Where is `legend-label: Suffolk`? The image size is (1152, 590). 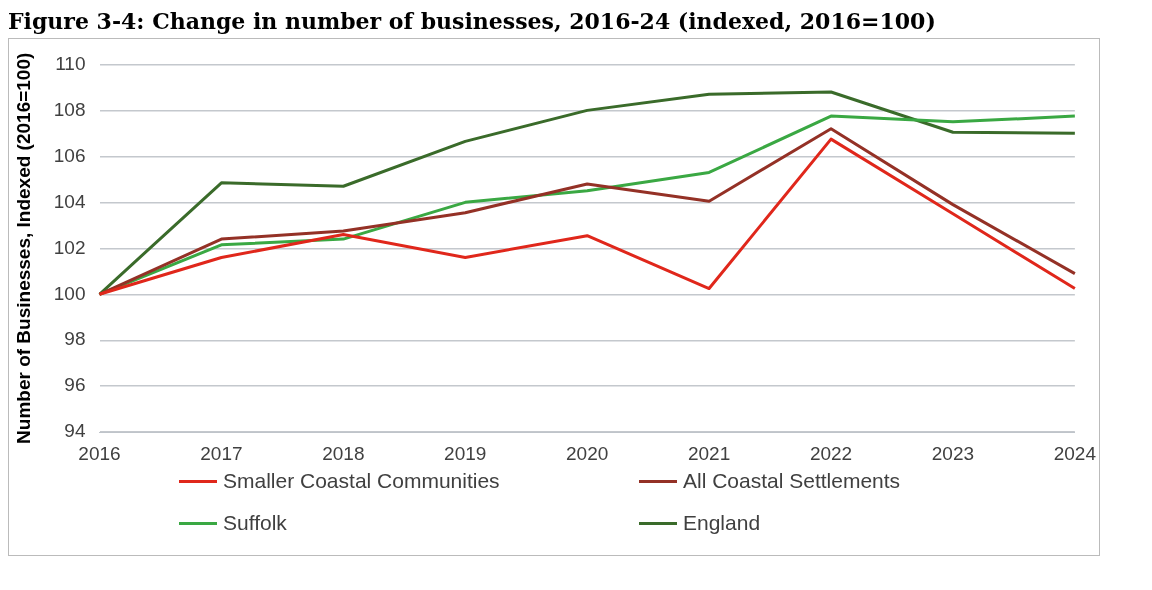
legend-label: Suffolk is located at coordinates (255, 523).